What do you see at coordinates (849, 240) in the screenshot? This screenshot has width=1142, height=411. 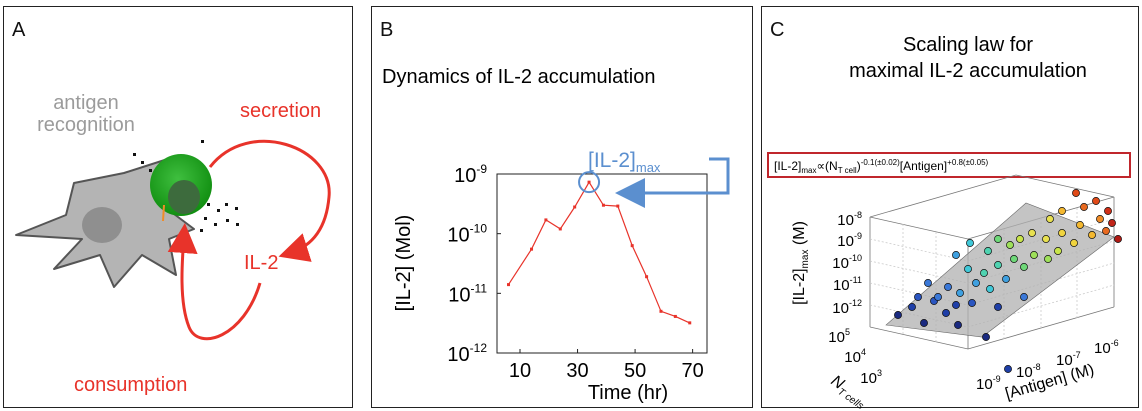 I see `z-tick-label: 10⁻⁹` at bounding box center [849, 240].